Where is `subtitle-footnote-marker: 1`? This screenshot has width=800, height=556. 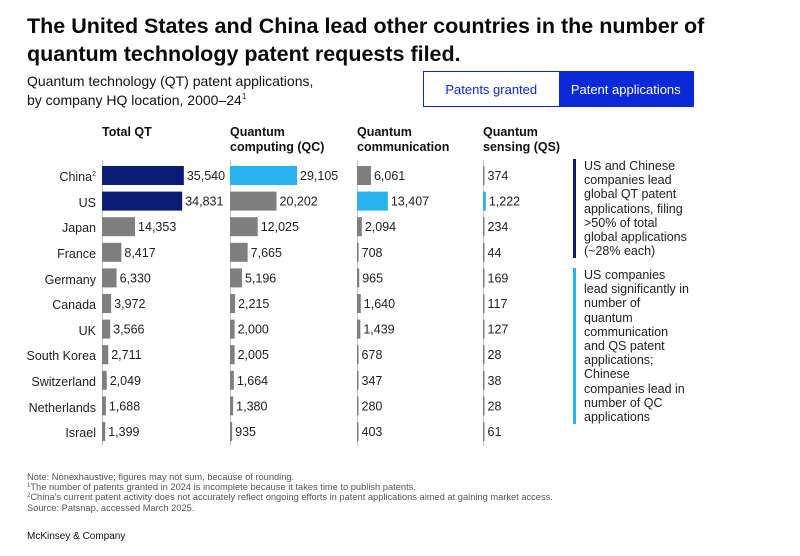 subtitle-footnote-marker: 1 is located at coordinates (244, 96).